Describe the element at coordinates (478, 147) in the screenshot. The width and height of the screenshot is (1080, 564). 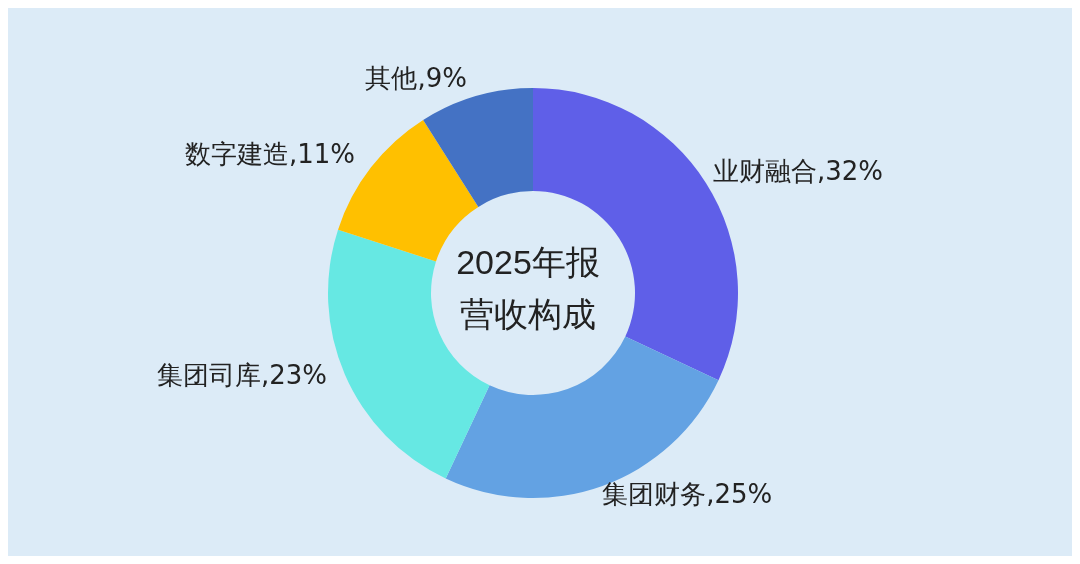
I see `donut-slice` at that location.